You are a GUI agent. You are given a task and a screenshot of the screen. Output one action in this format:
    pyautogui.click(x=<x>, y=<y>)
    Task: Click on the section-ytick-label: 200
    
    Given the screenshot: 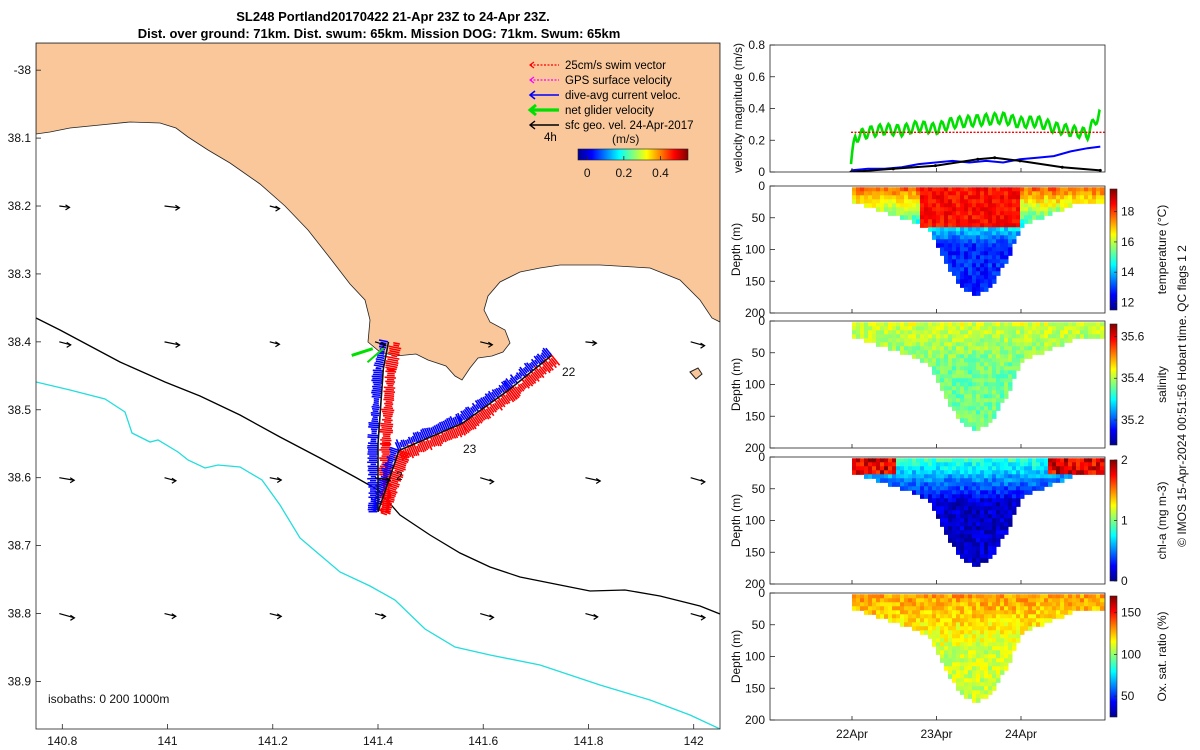 What is the action you would take?
    pyautogui.click(x=755, y=448)
    